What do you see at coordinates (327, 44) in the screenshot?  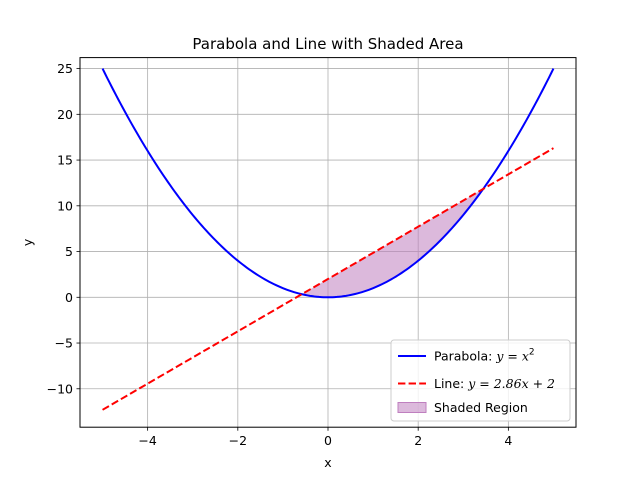 I see `chart-title: Parabola and Line with Shaded Area` at bounding box center [327, 44].